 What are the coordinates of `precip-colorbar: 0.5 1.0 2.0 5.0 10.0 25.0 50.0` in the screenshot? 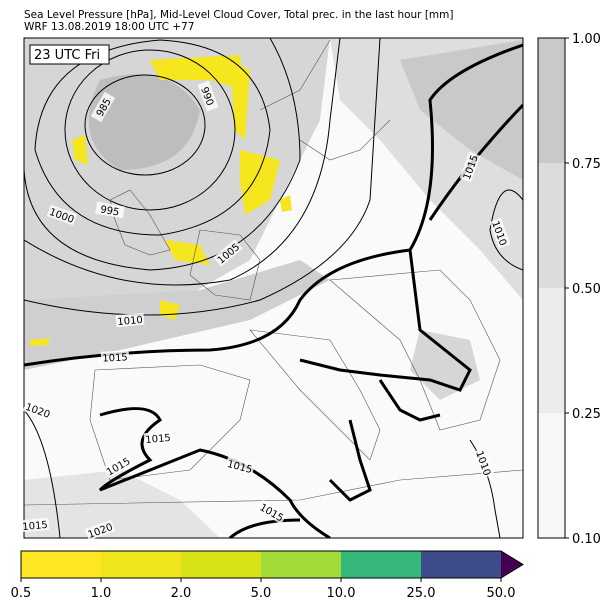 It's located at (267, 575).